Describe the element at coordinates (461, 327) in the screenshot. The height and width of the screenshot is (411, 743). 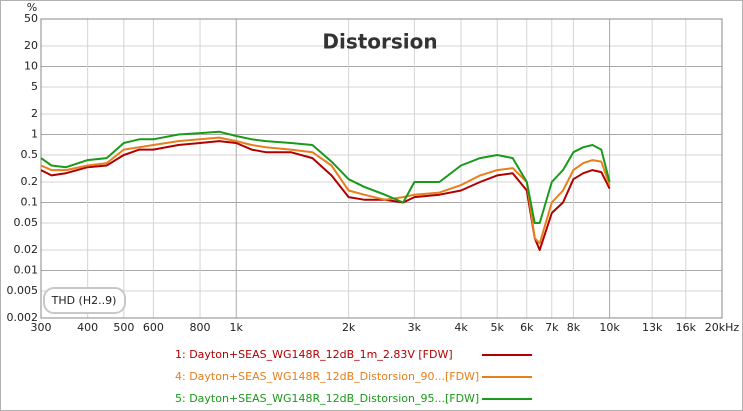
I see `x-tick-label: 4k` at that location.